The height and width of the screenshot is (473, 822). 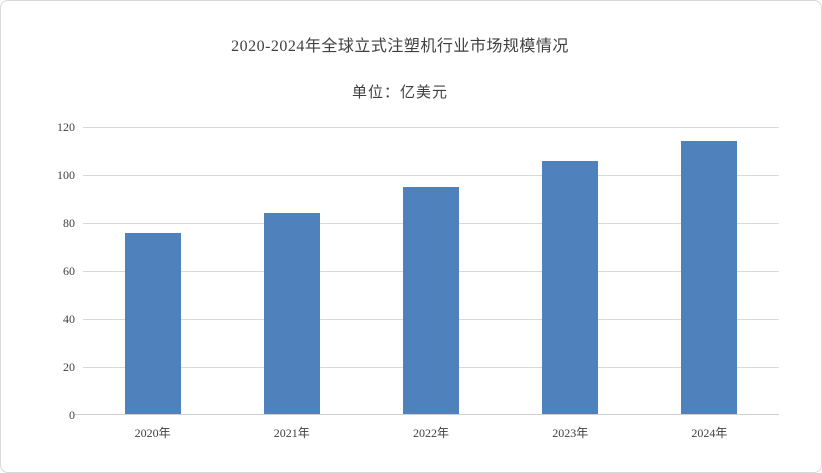 I want to click on bar-slot-2022年, so click(x=430, y=271).